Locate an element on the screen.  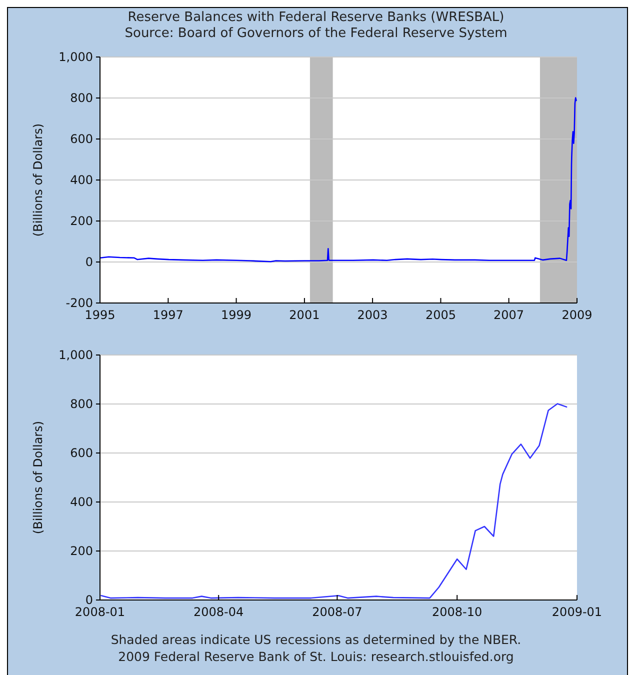
x-tick-label: 2008-04 is located at coordinates (219, 612).